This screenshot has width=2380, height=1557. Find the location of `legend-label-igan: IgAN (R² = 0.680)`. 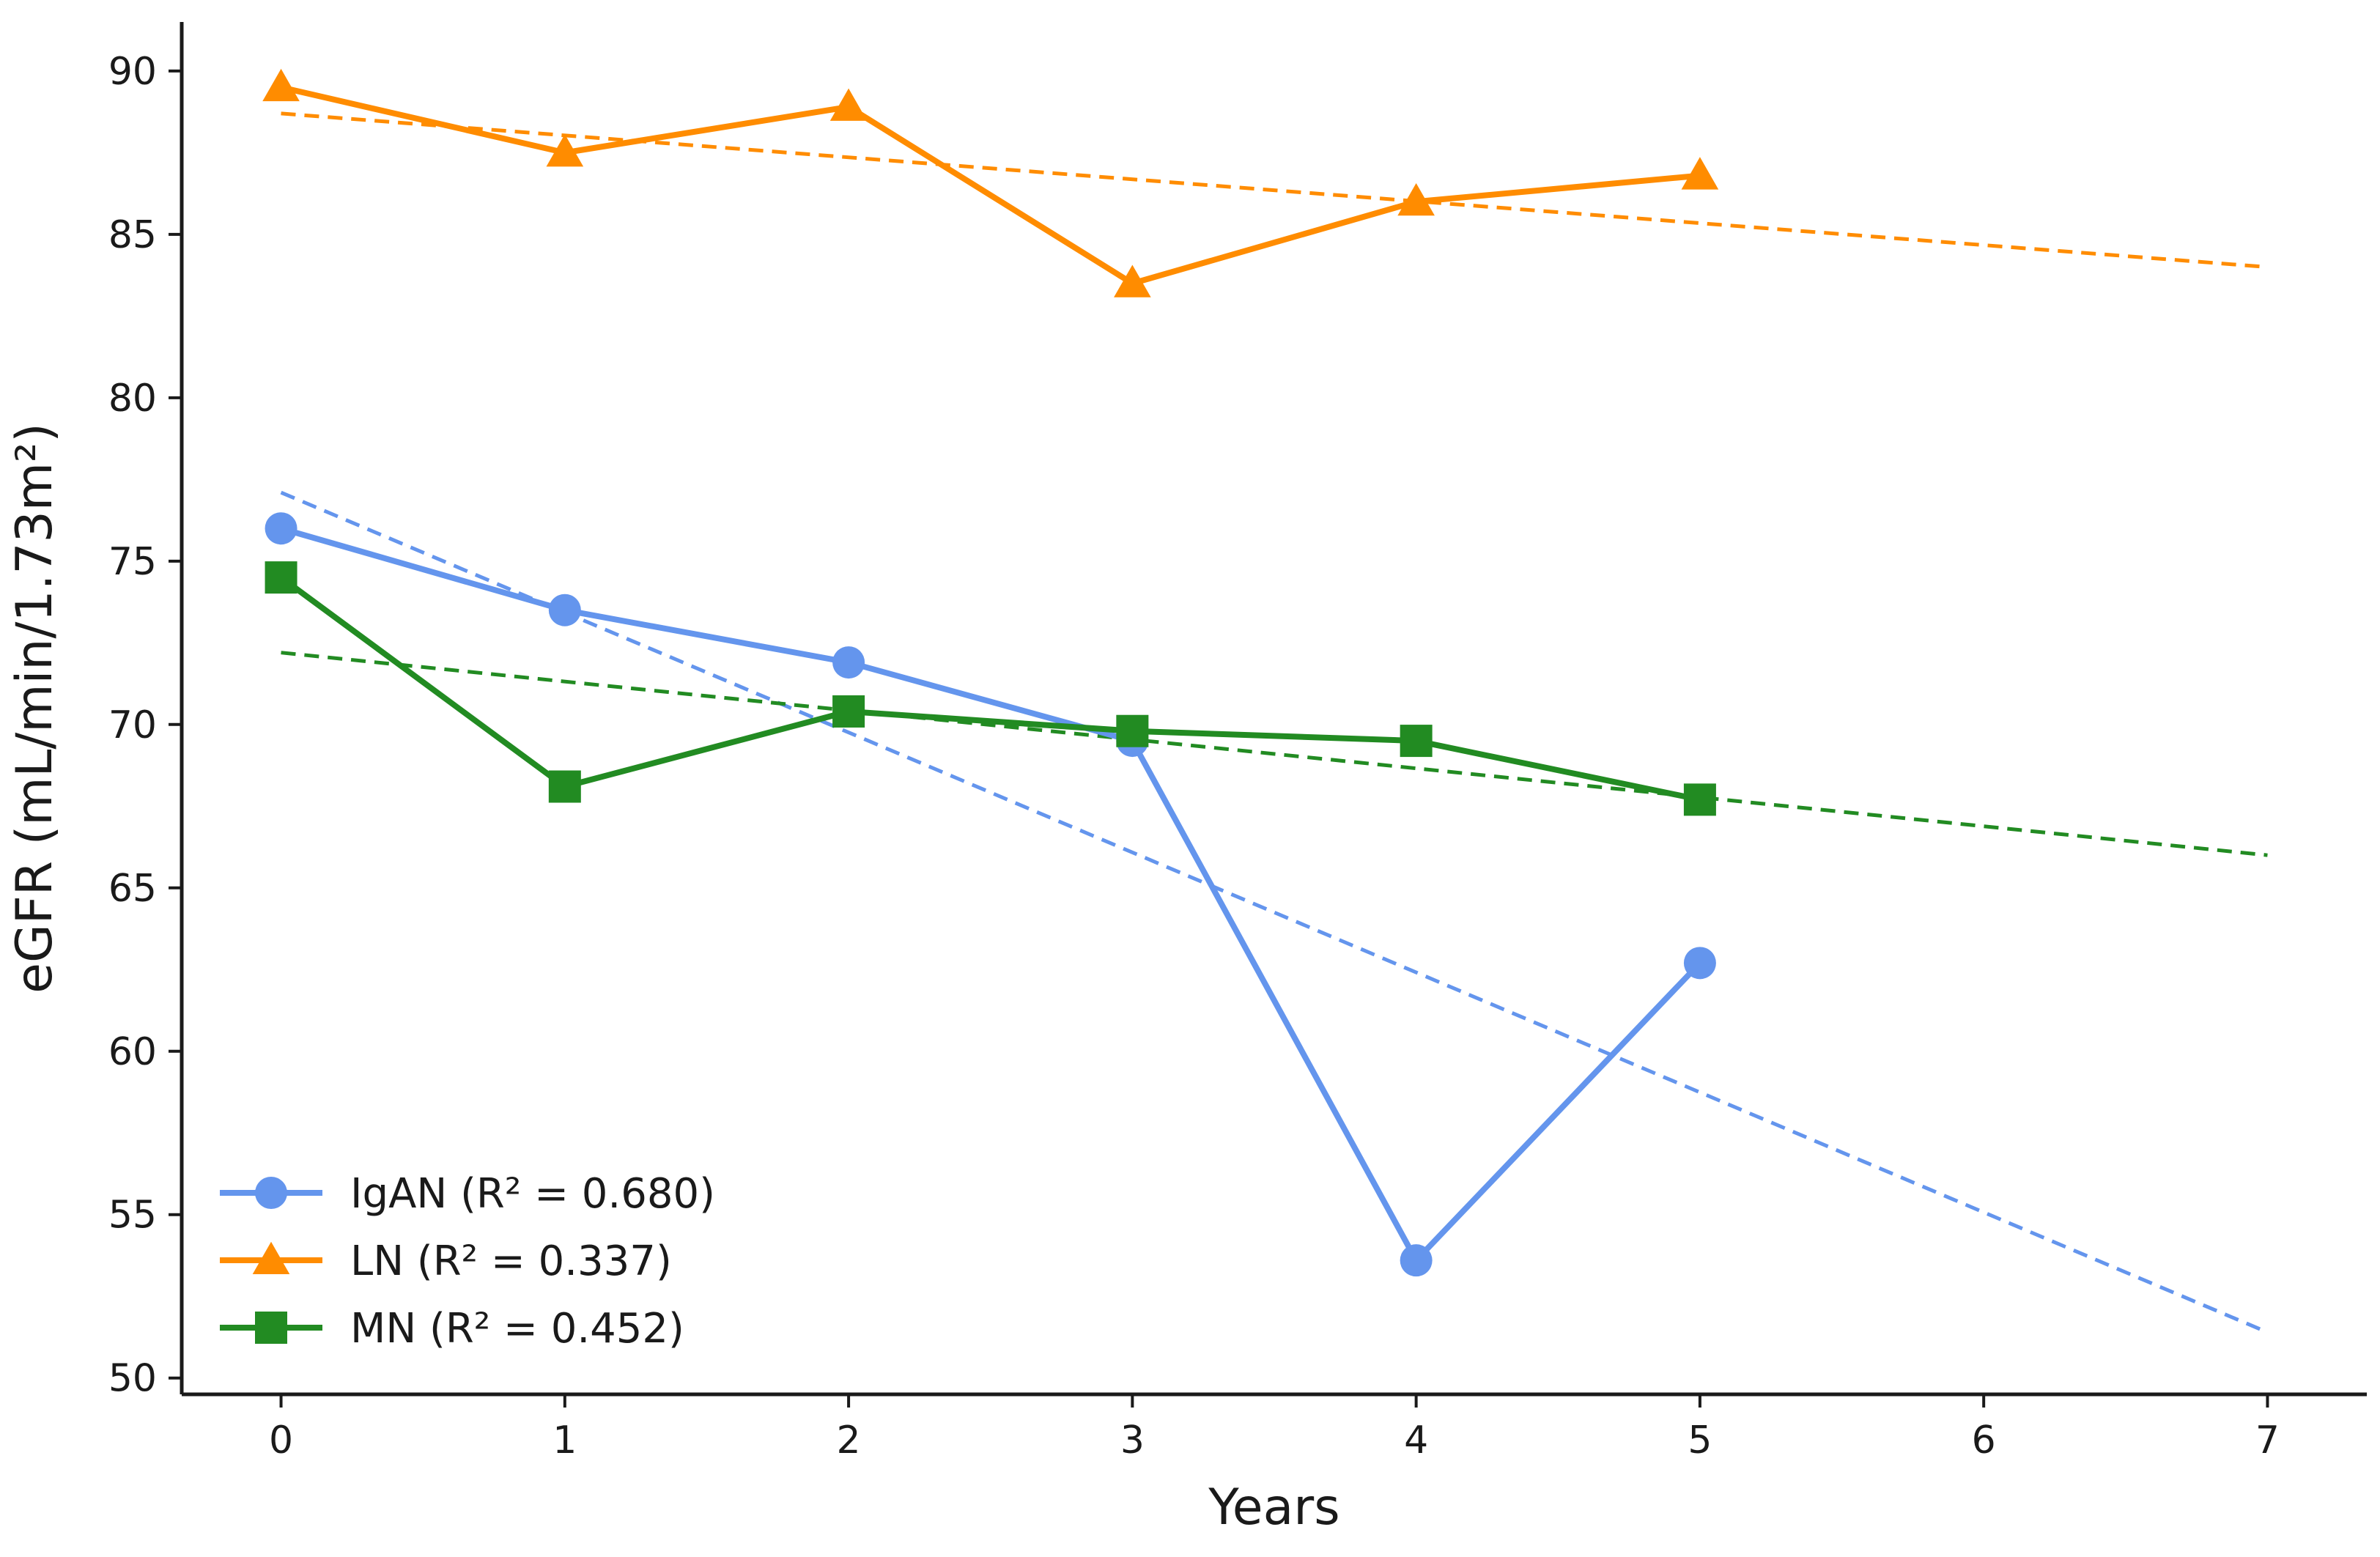

legend-label-igan: IgAN (R² = 0.680) is located at coordinates (532, 1194).